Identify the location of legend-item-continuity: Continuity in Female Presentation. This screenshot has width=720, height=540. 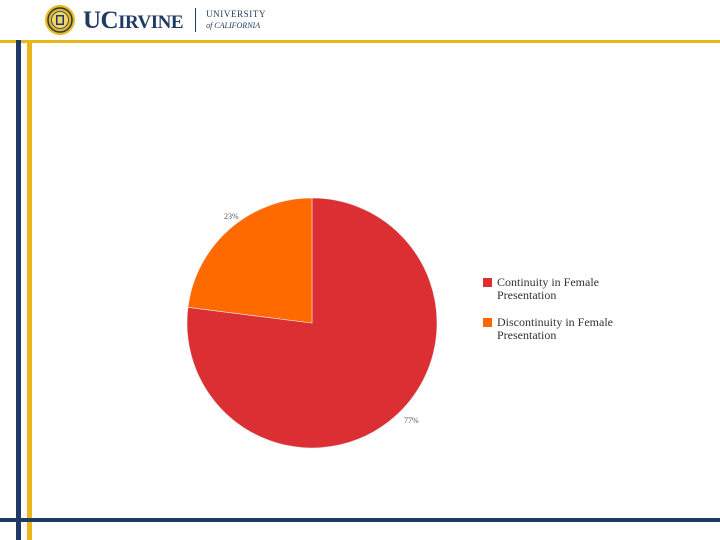
(562, 289).